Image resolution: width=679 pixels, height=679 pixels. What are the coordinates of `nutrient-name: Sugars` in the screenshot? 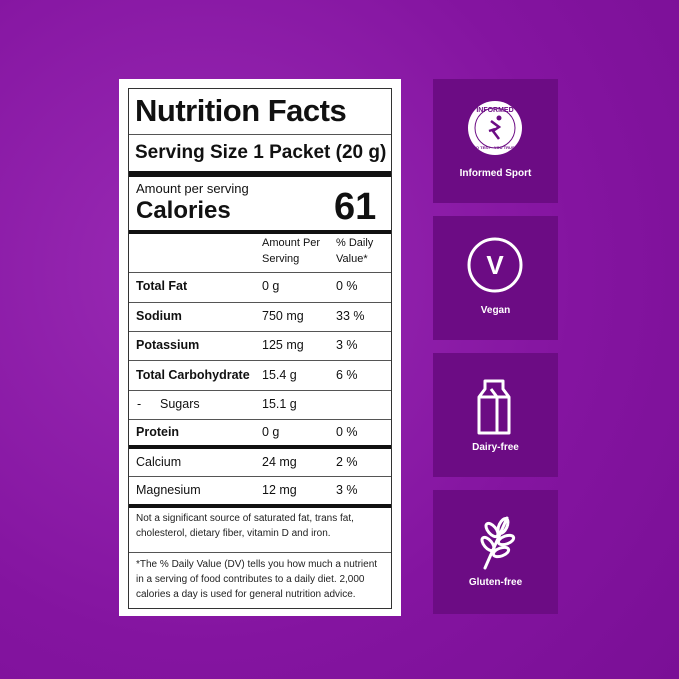 It's located at (180, 404).